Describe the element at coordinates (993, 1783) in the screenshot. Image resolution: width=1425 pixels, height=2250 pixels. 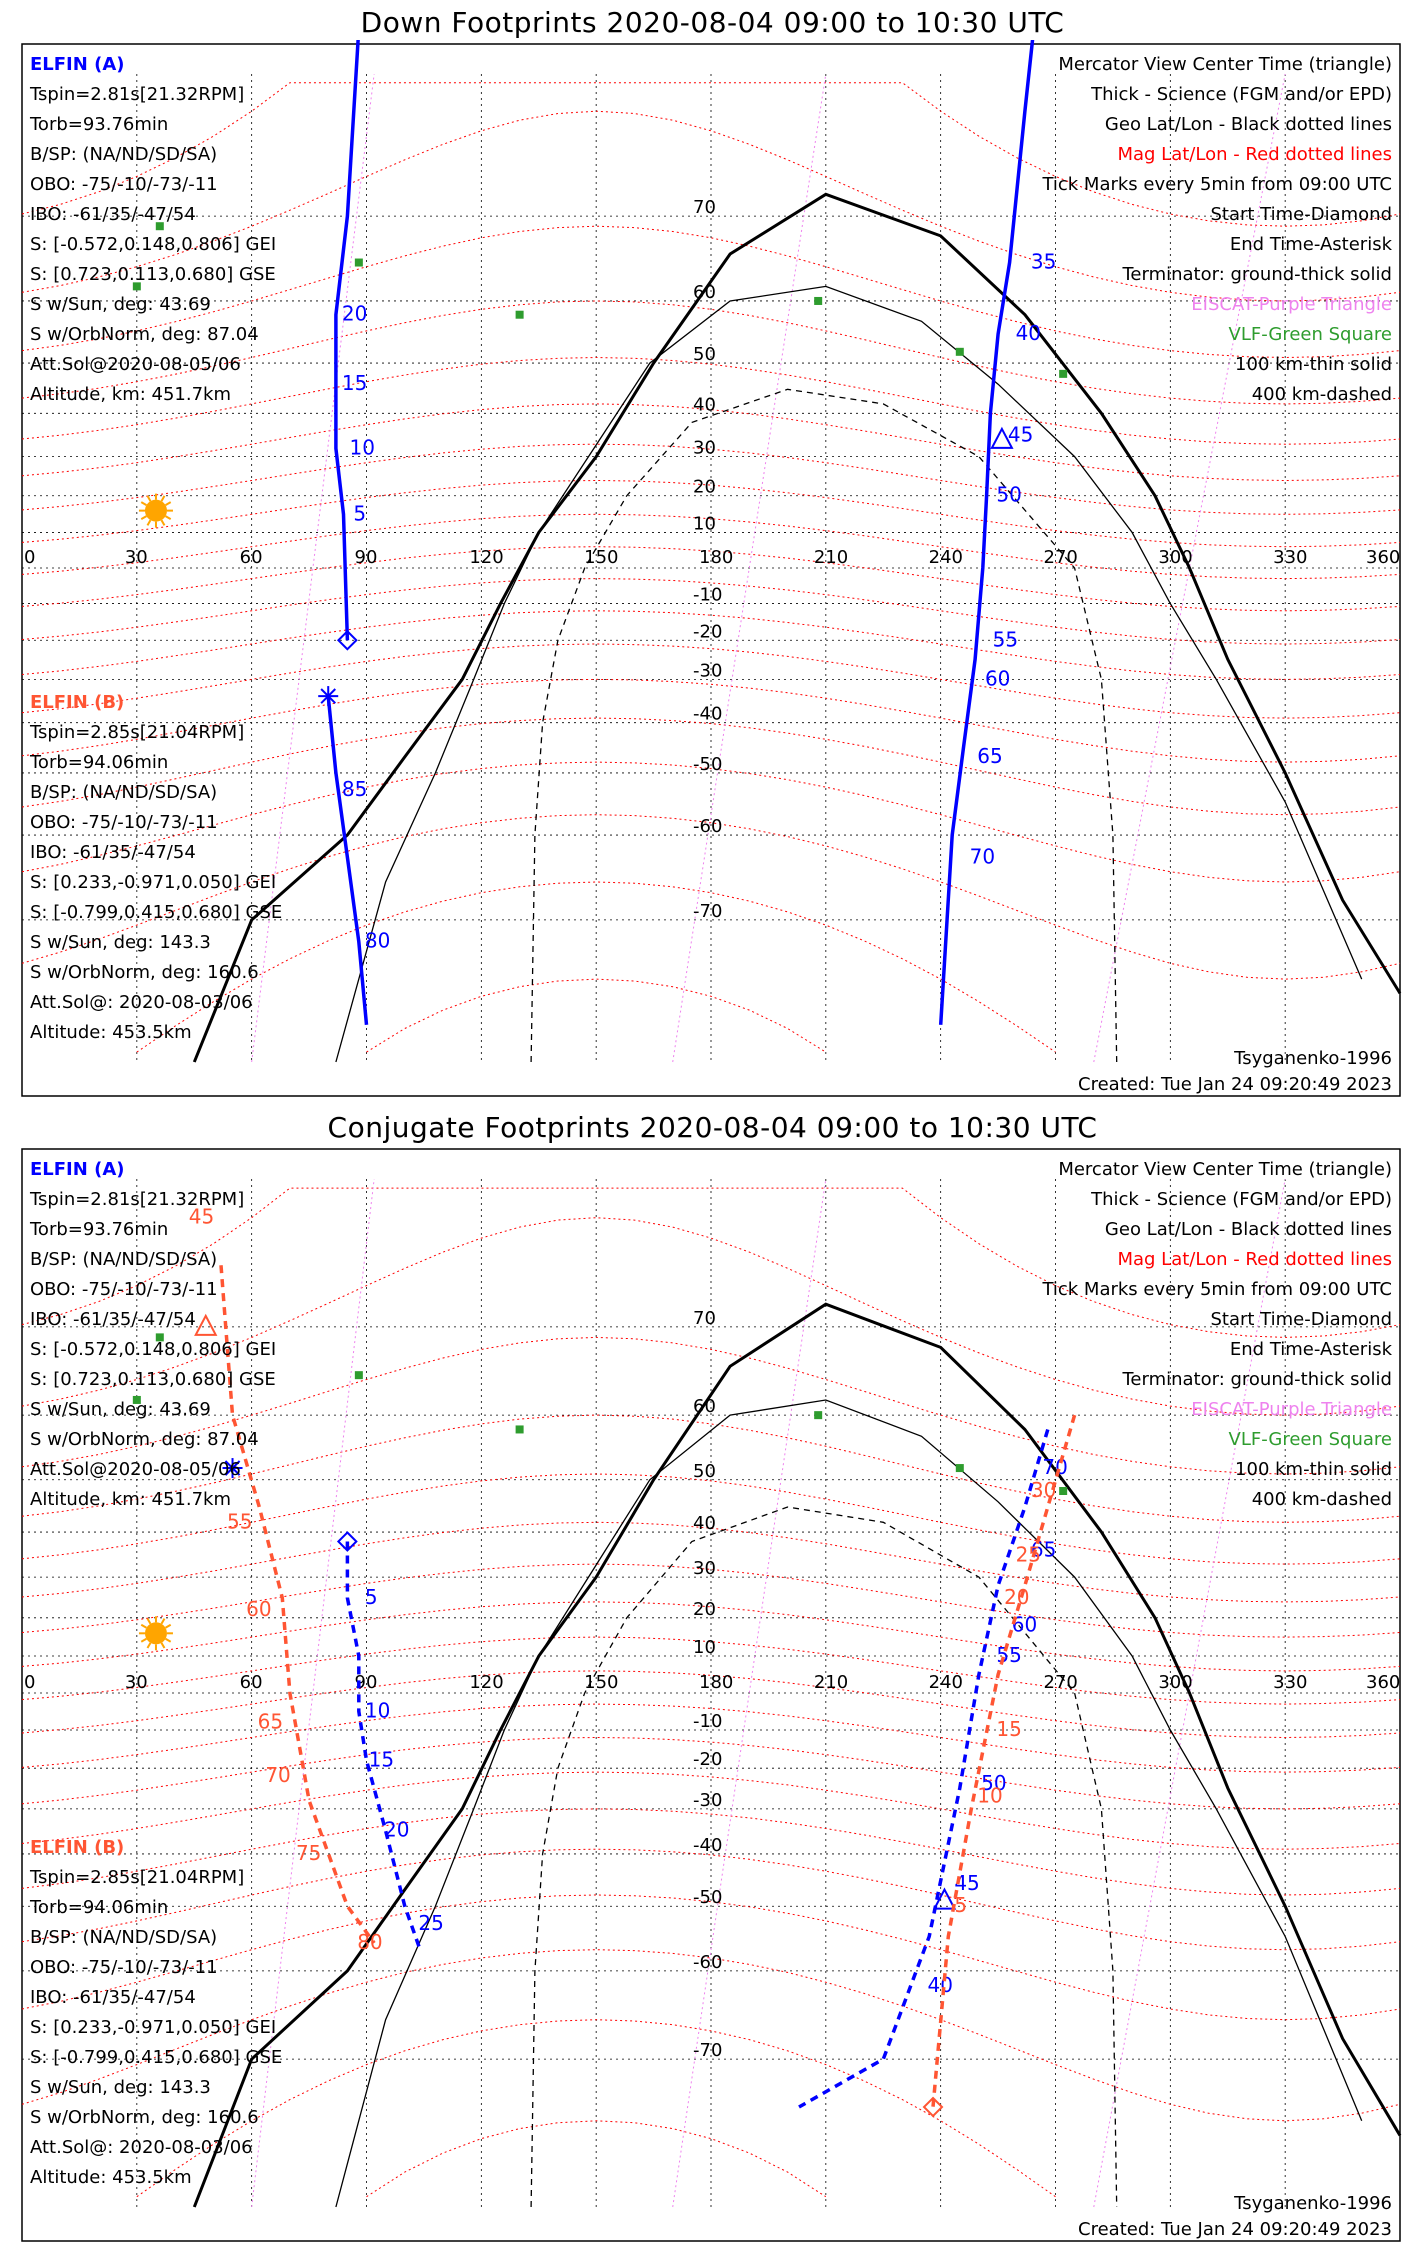
I see `track-time-label: 50` at that location.